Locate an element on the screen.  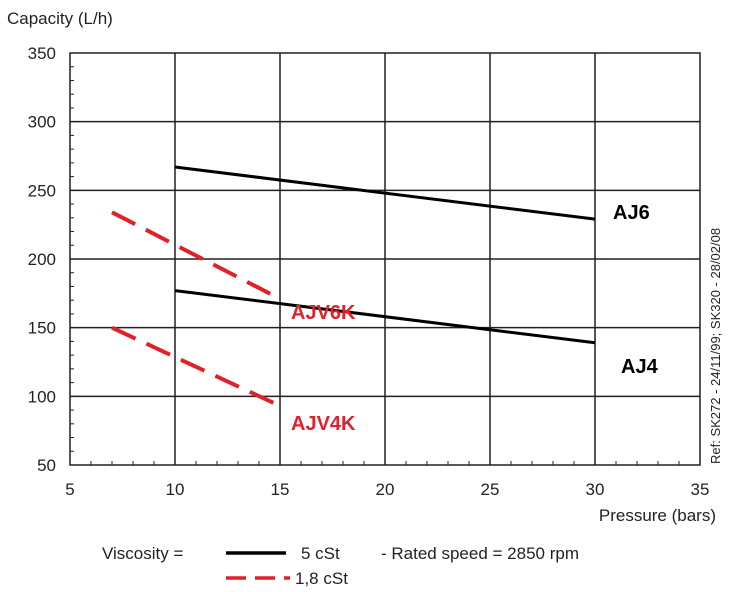
y-tick-label: 250 is located at coordinates (42, 190).